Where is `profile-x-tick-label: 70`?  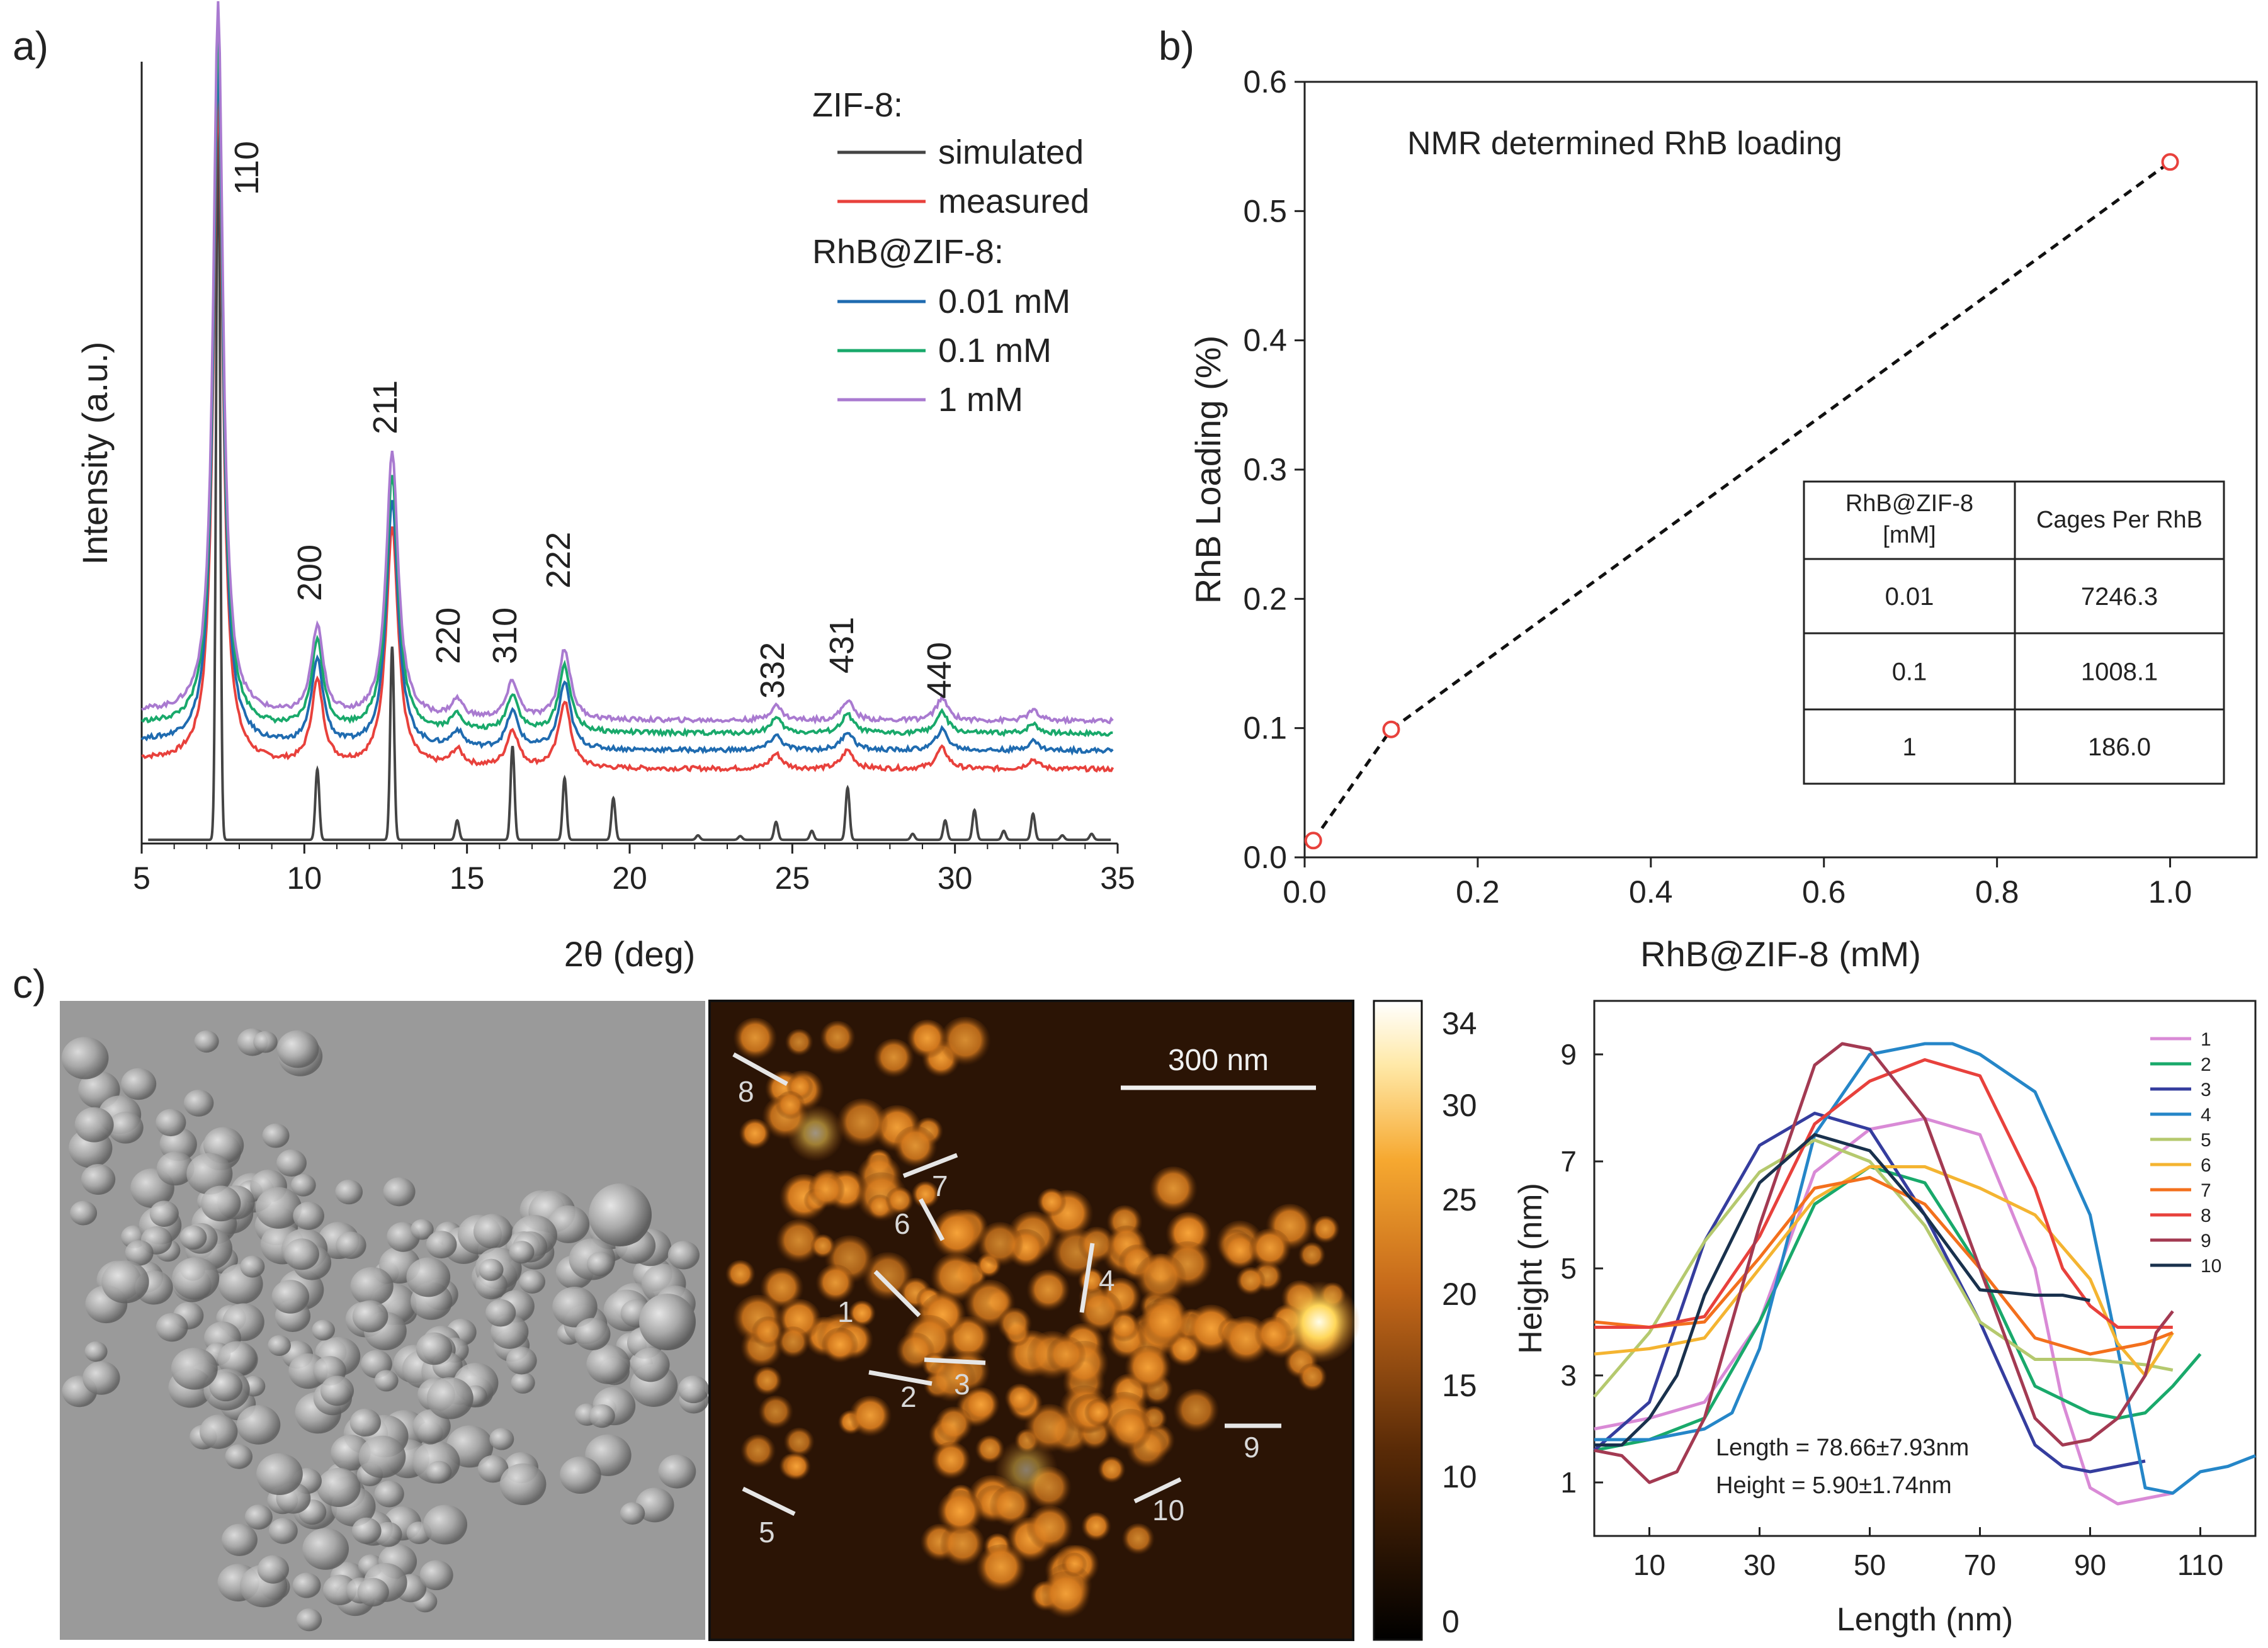
profile-x-tick-label: 70 is located at coordinates (1980, 1565).